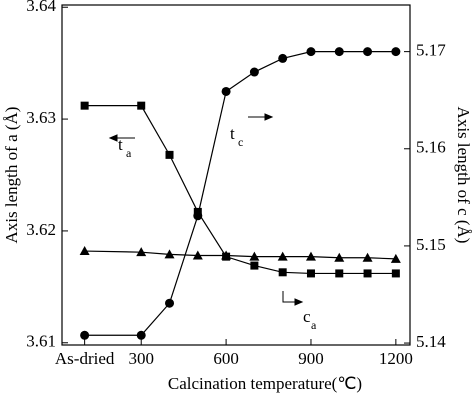 The width and height of the screenshot is (474, 399). I want to click on y2-axis-title: Axis length of c (Å), so click(463, 175).